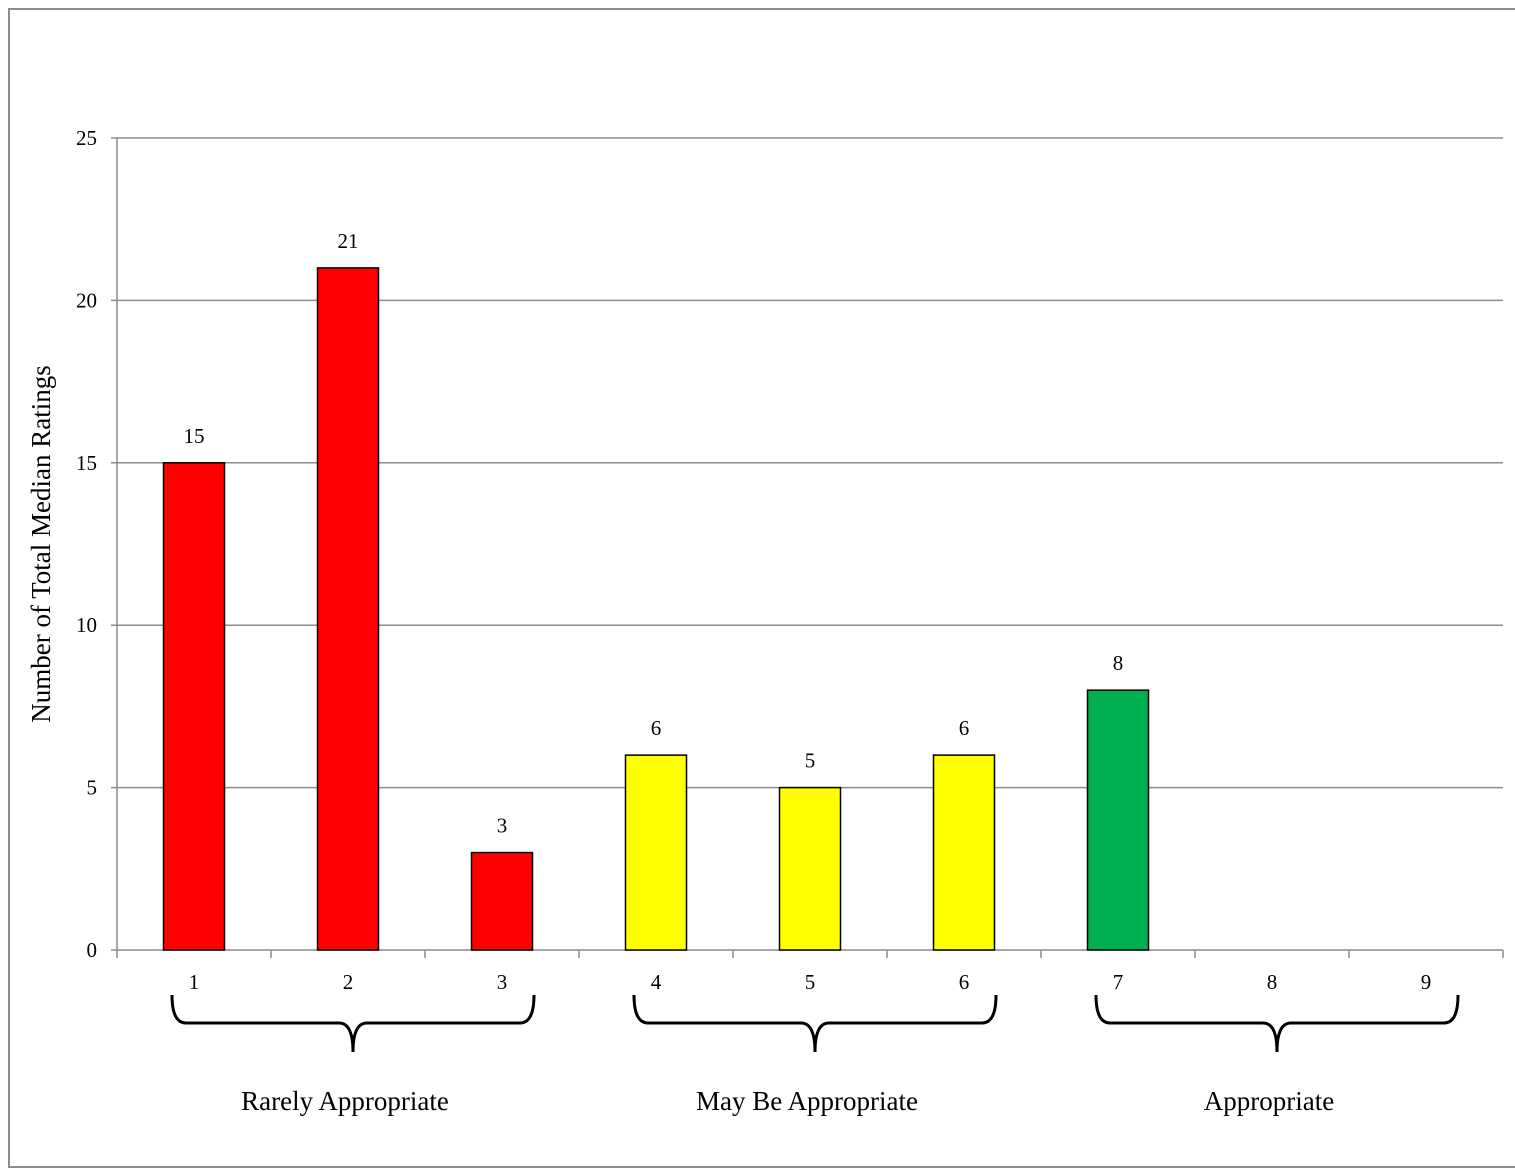  What do you see at coordinates (1272, 982) in the screenshot?
I see `x-tick-label: 8` at bounding box center [1272, 982].